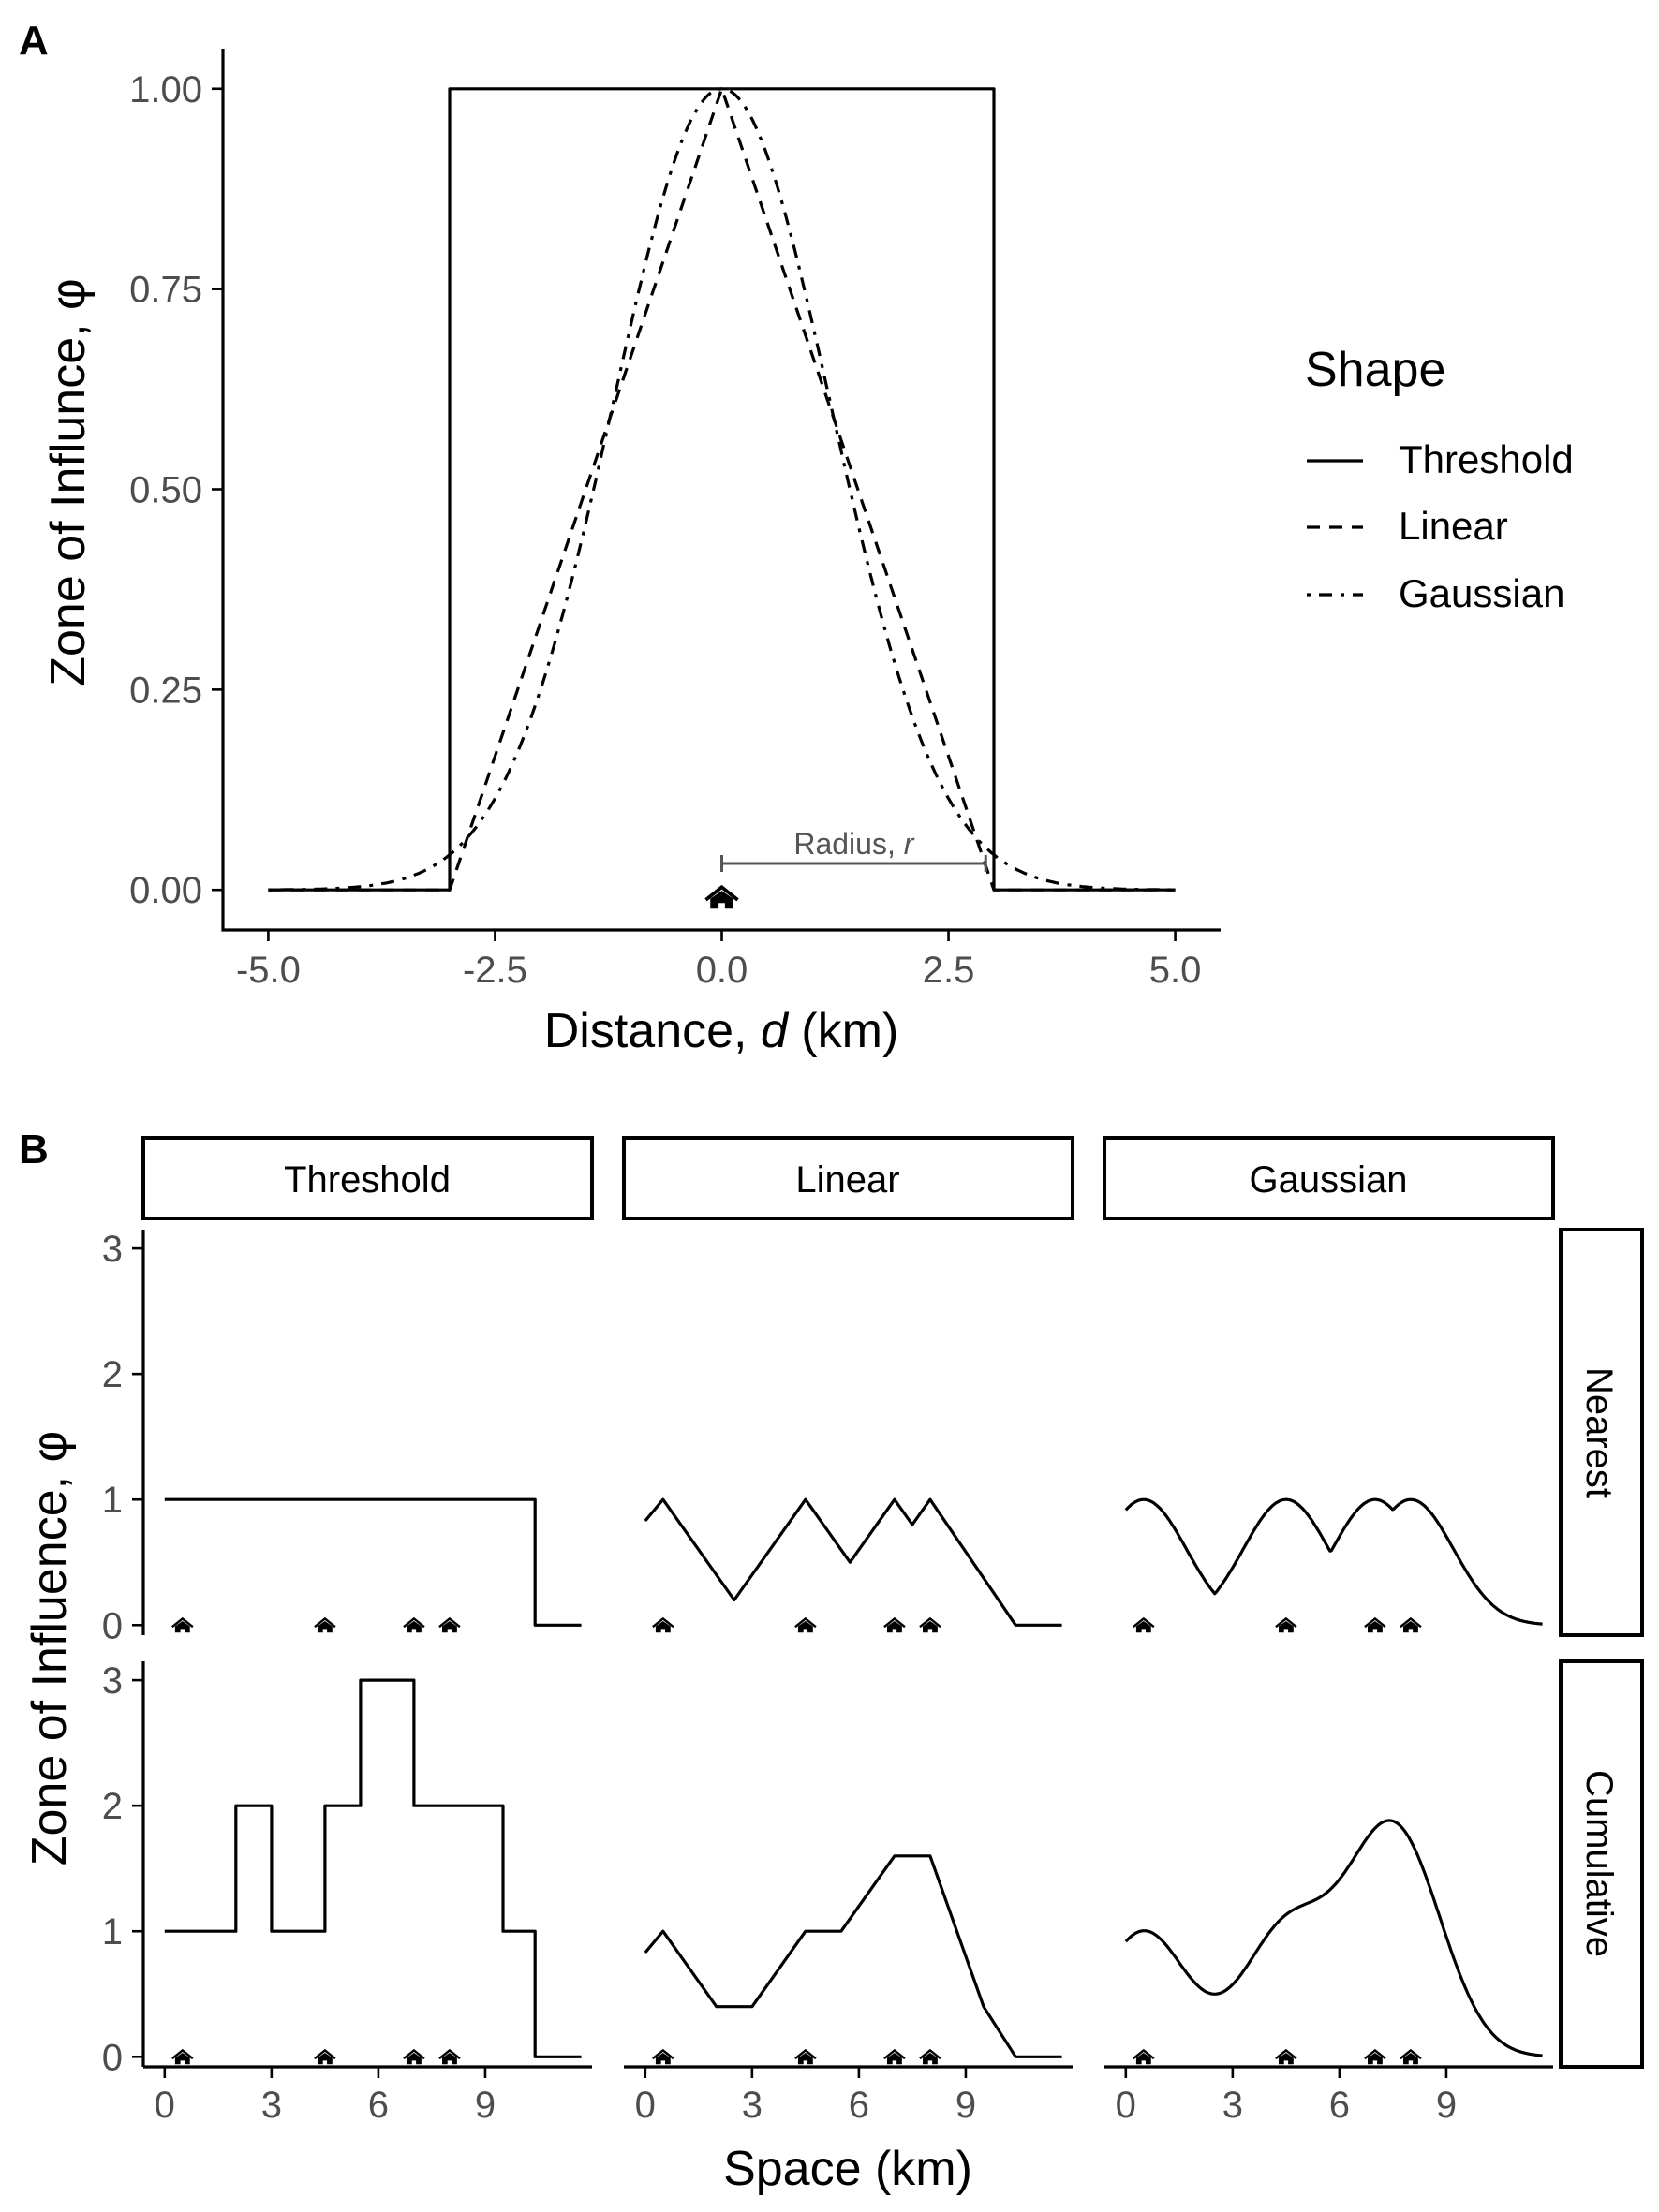  I want to click on facet-gaussian-cumulative: 0 3 6 9, so click(1329, 1973).